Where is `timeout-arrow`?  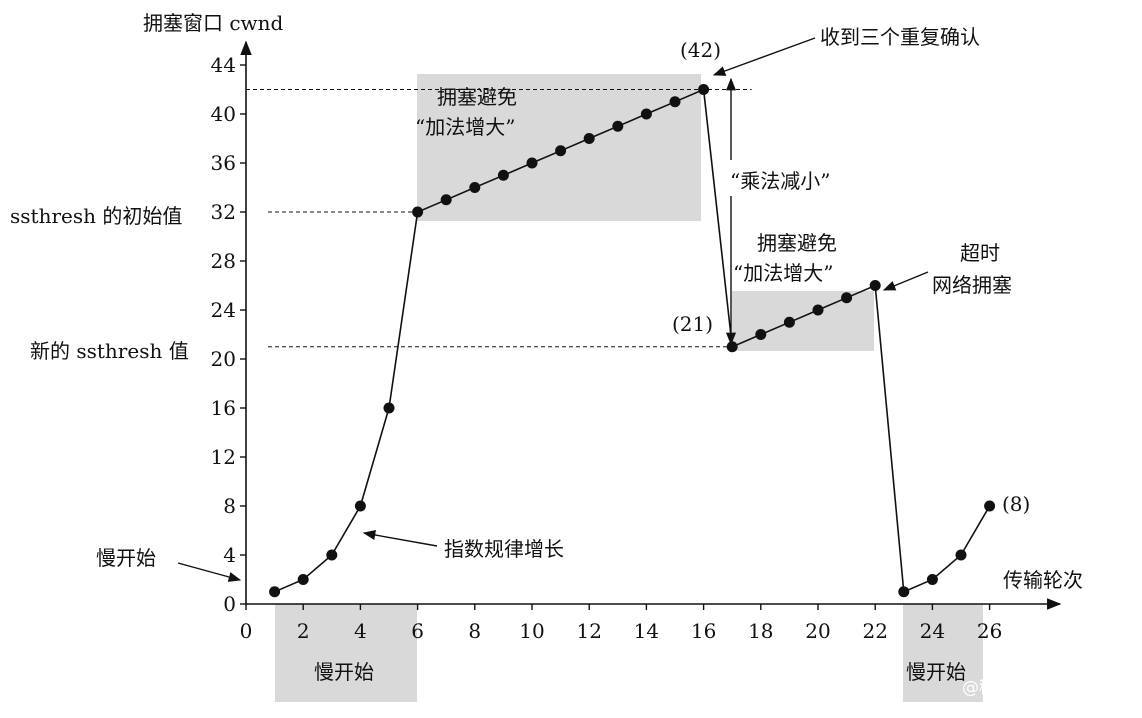 timeout-arrow is located at coordinates (905, 281).